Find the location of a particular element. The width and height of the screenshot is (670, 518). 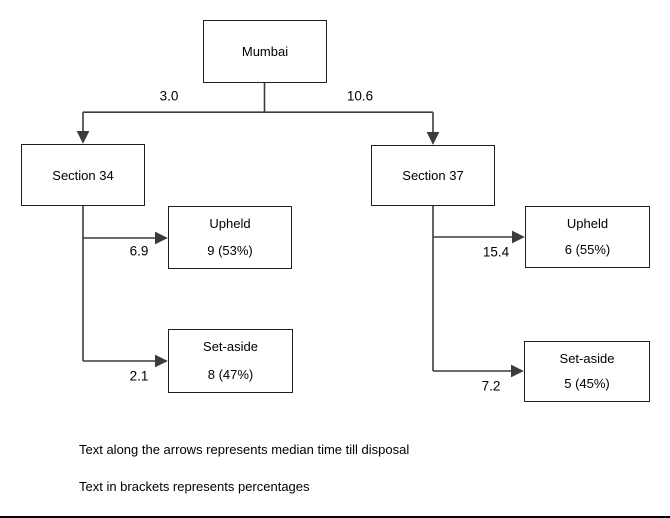

edge-label-setaside37-time: 7.2 is located at coordinates (491, 386).